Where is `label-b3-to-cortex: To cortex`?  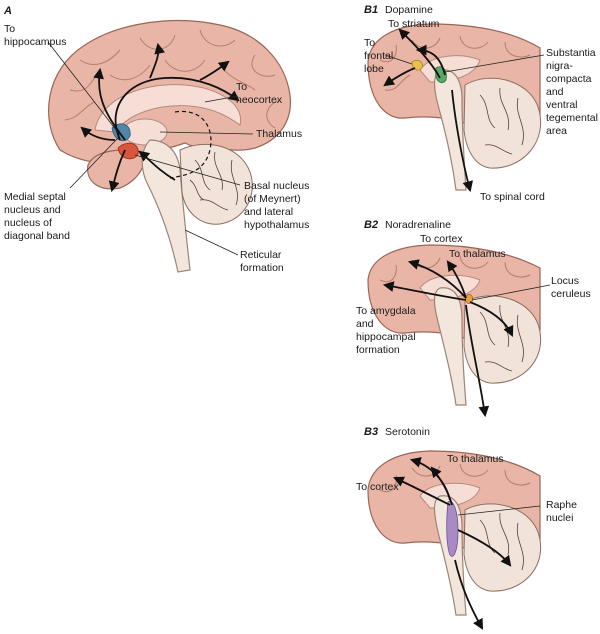
label-b3-to-cortex: To cortex is located at coordinates (377, 487).